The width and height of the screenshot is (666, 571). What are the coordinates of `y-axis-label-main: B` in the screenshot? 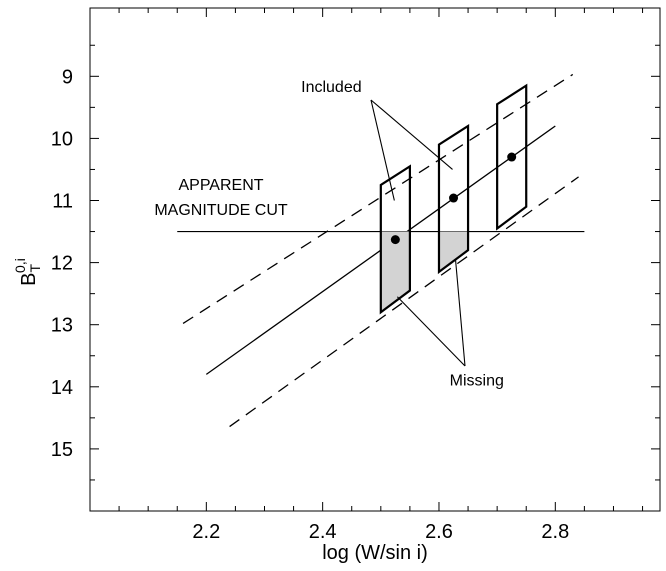 It's located at (29, 279).